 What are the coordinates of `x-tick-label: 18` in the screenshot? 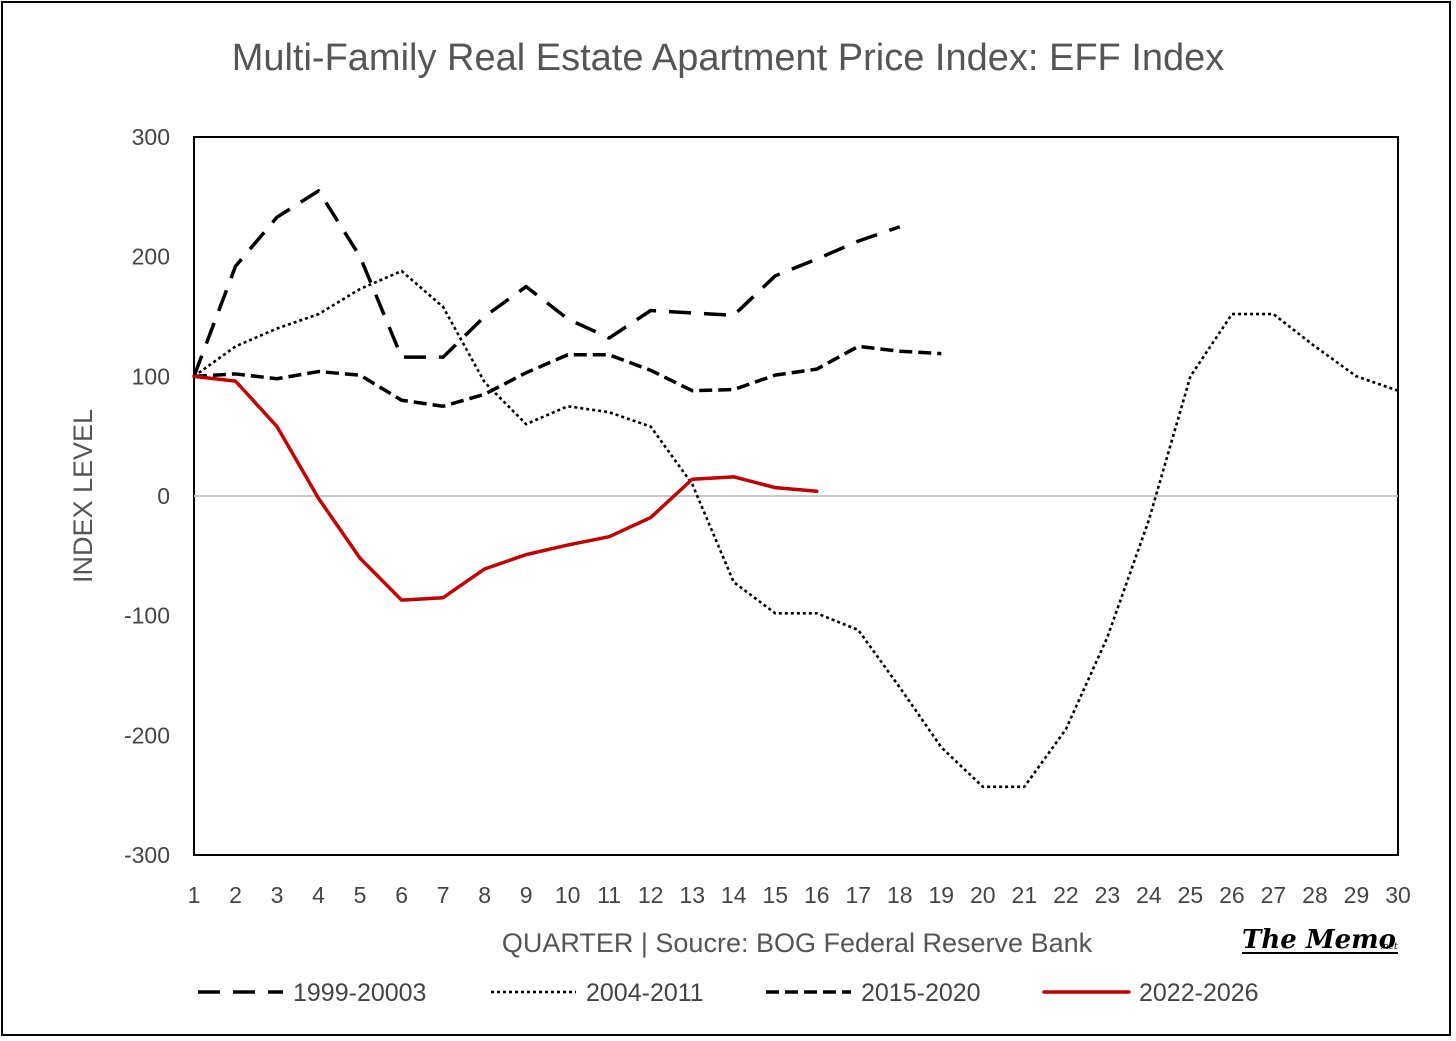 It's located at (900, 895).